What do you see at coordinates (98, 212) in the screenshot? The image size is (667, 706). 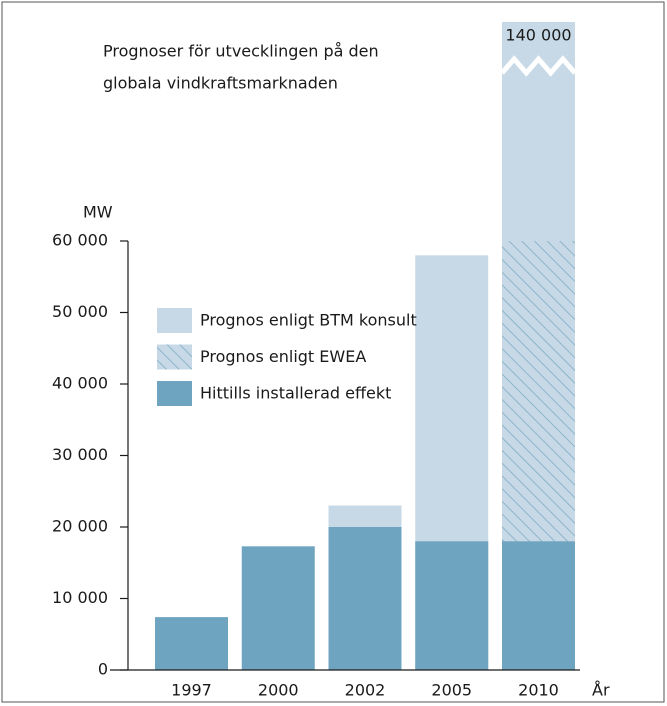 I see `y-axis-label: MW` at bounding box center [98, 212].